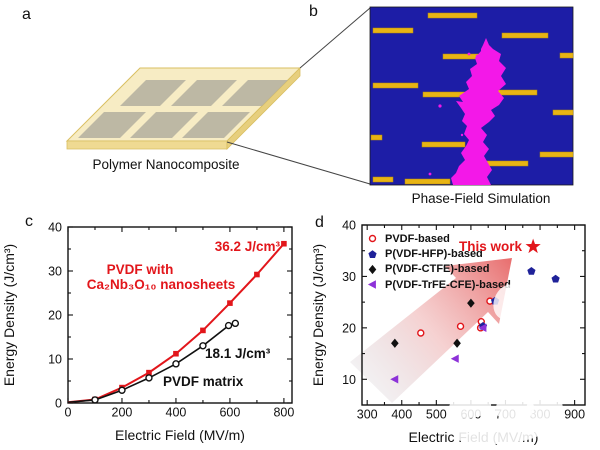 This screenshot has height=450, width=600. Describe the element at coordinates (283, 413) in the screenshot. I see `x-tick-label: 800` at that location.